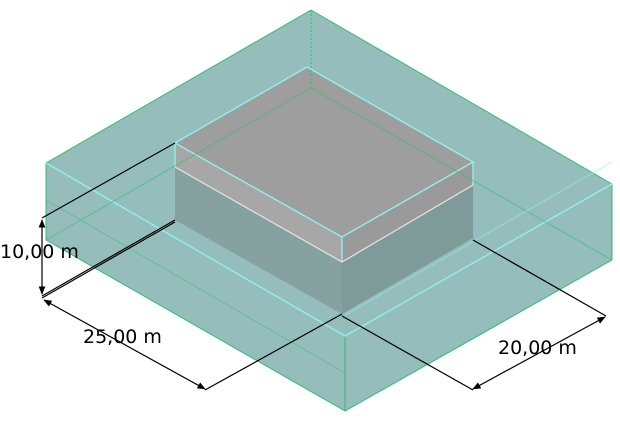  I want to click on height-dimension-label: 10,00 m, so click(39, 252).